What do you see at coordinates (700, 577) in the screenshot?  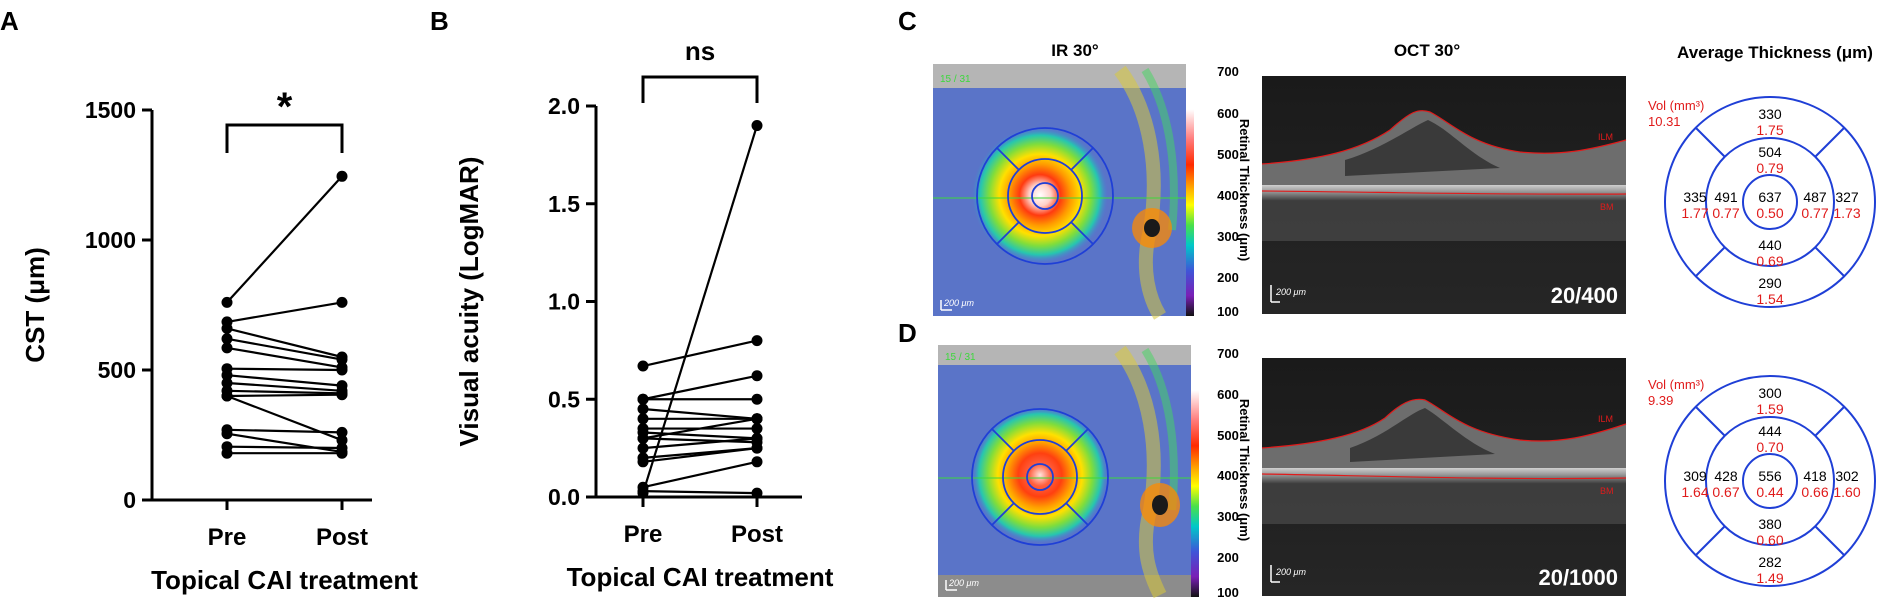 I see `b-xlabel: Topical CAI treatment` at bounding box center [700, 577].